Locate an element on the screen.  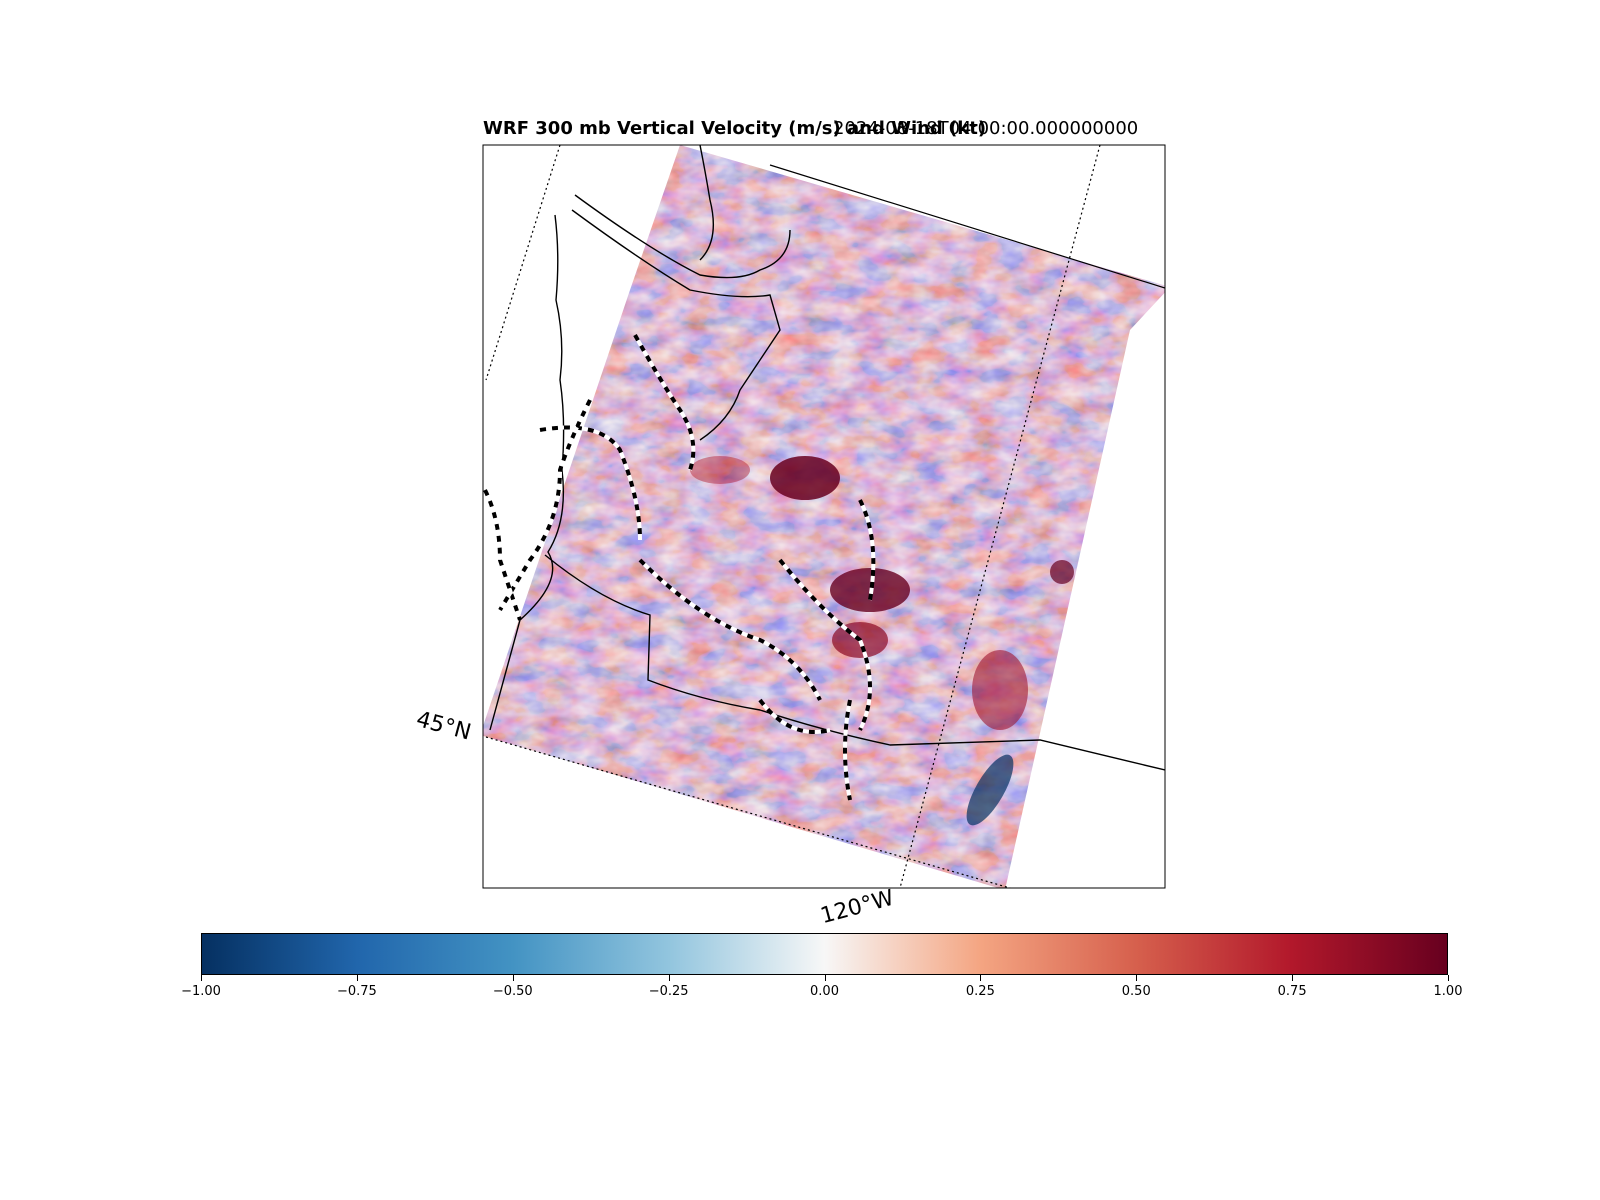
valid-time: 2024-08-18T04:00:00.000000000 is located at coordinates (986, 128).